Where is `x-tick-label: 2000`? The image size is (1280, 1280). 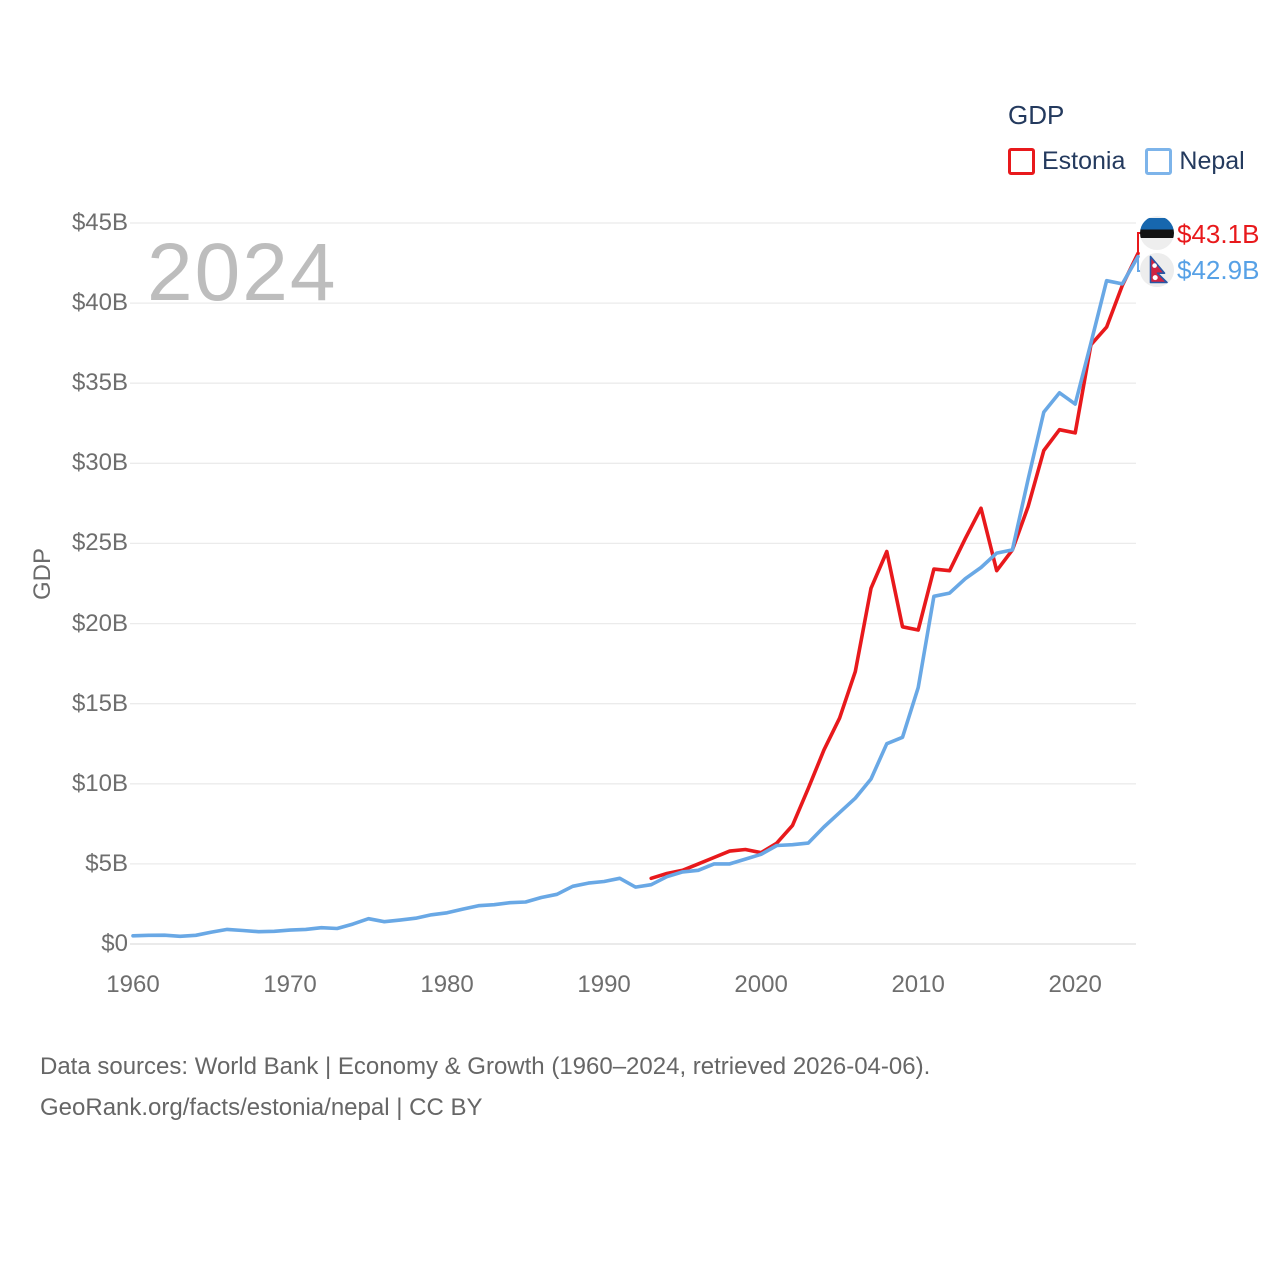
x-tick-label: 2000 is located at coordinates (761, 984).